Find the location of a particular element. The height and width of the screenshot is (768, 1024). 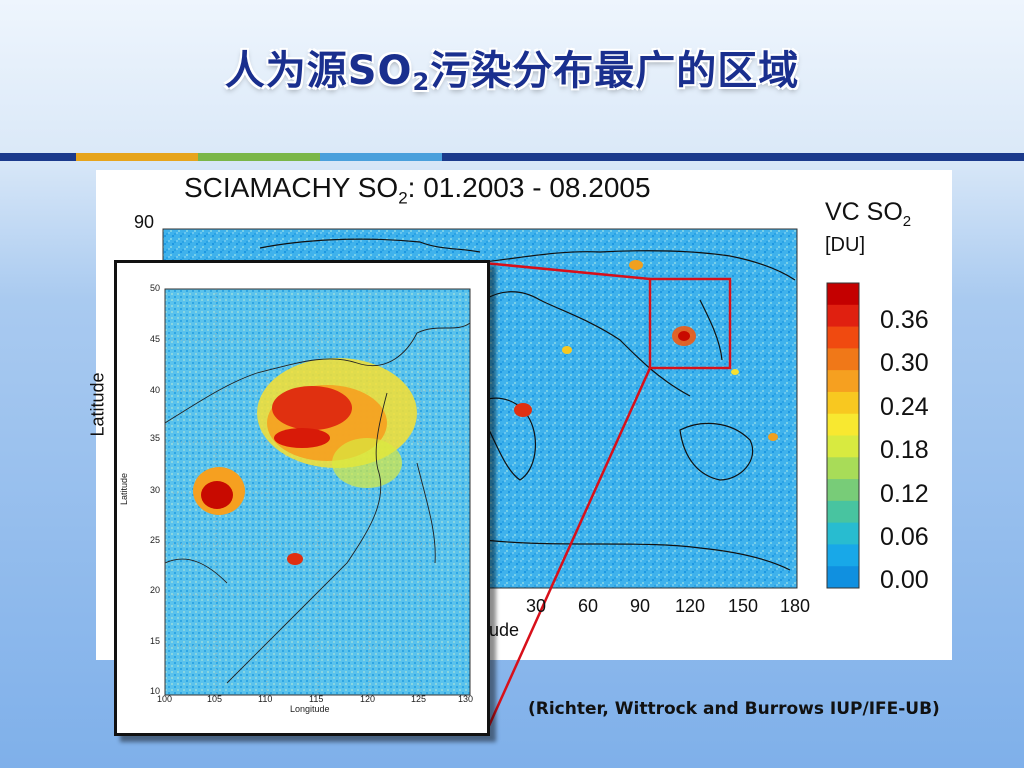

inset-y-tick: 40 is located at coordinates (155, 390).